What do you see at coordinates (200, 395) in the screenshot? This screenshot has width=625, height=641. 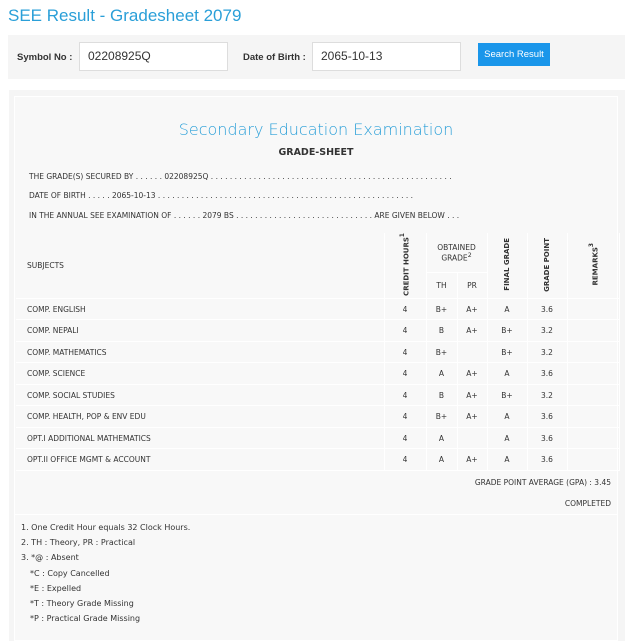 I see `cell-subject: COMP. SOCIAL STUDIES` at bounding box center [200, 395].